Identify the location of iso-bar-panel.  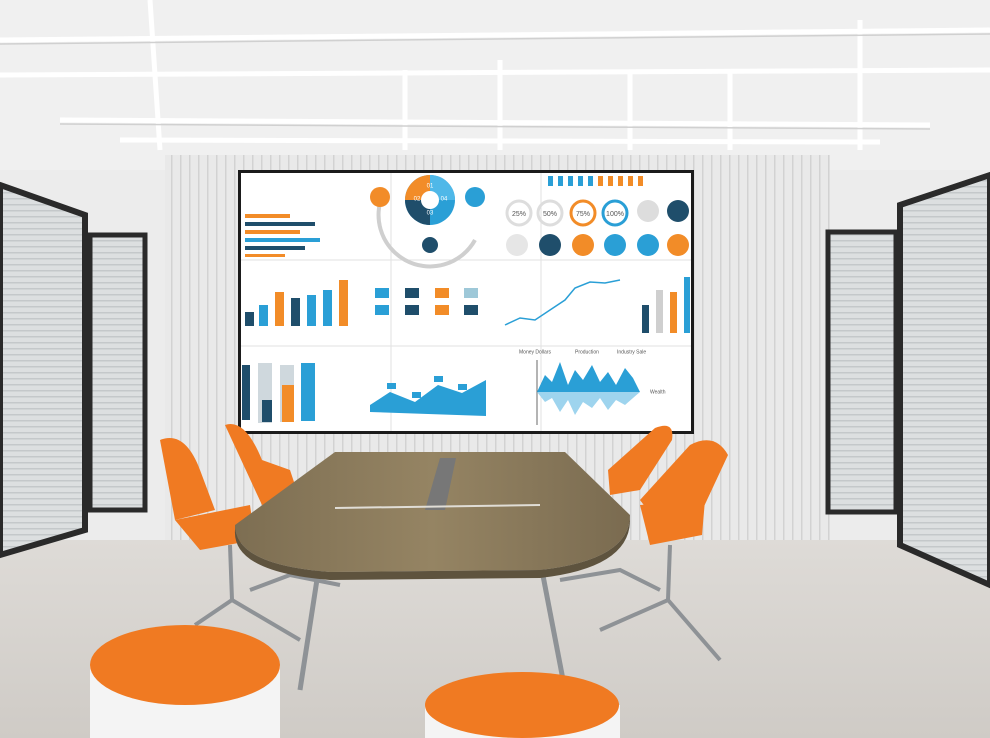
(296, 303).